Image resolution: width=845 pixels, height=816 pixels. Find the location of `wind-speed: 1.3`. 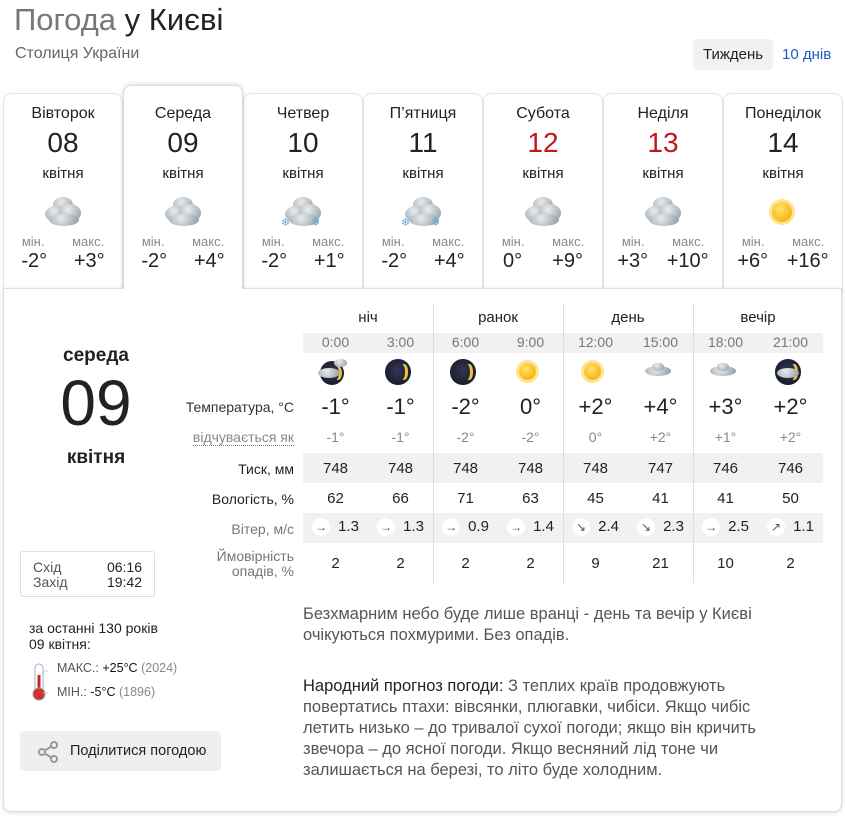

wind-speed: 1.3 is located at coordinates (413, 526).